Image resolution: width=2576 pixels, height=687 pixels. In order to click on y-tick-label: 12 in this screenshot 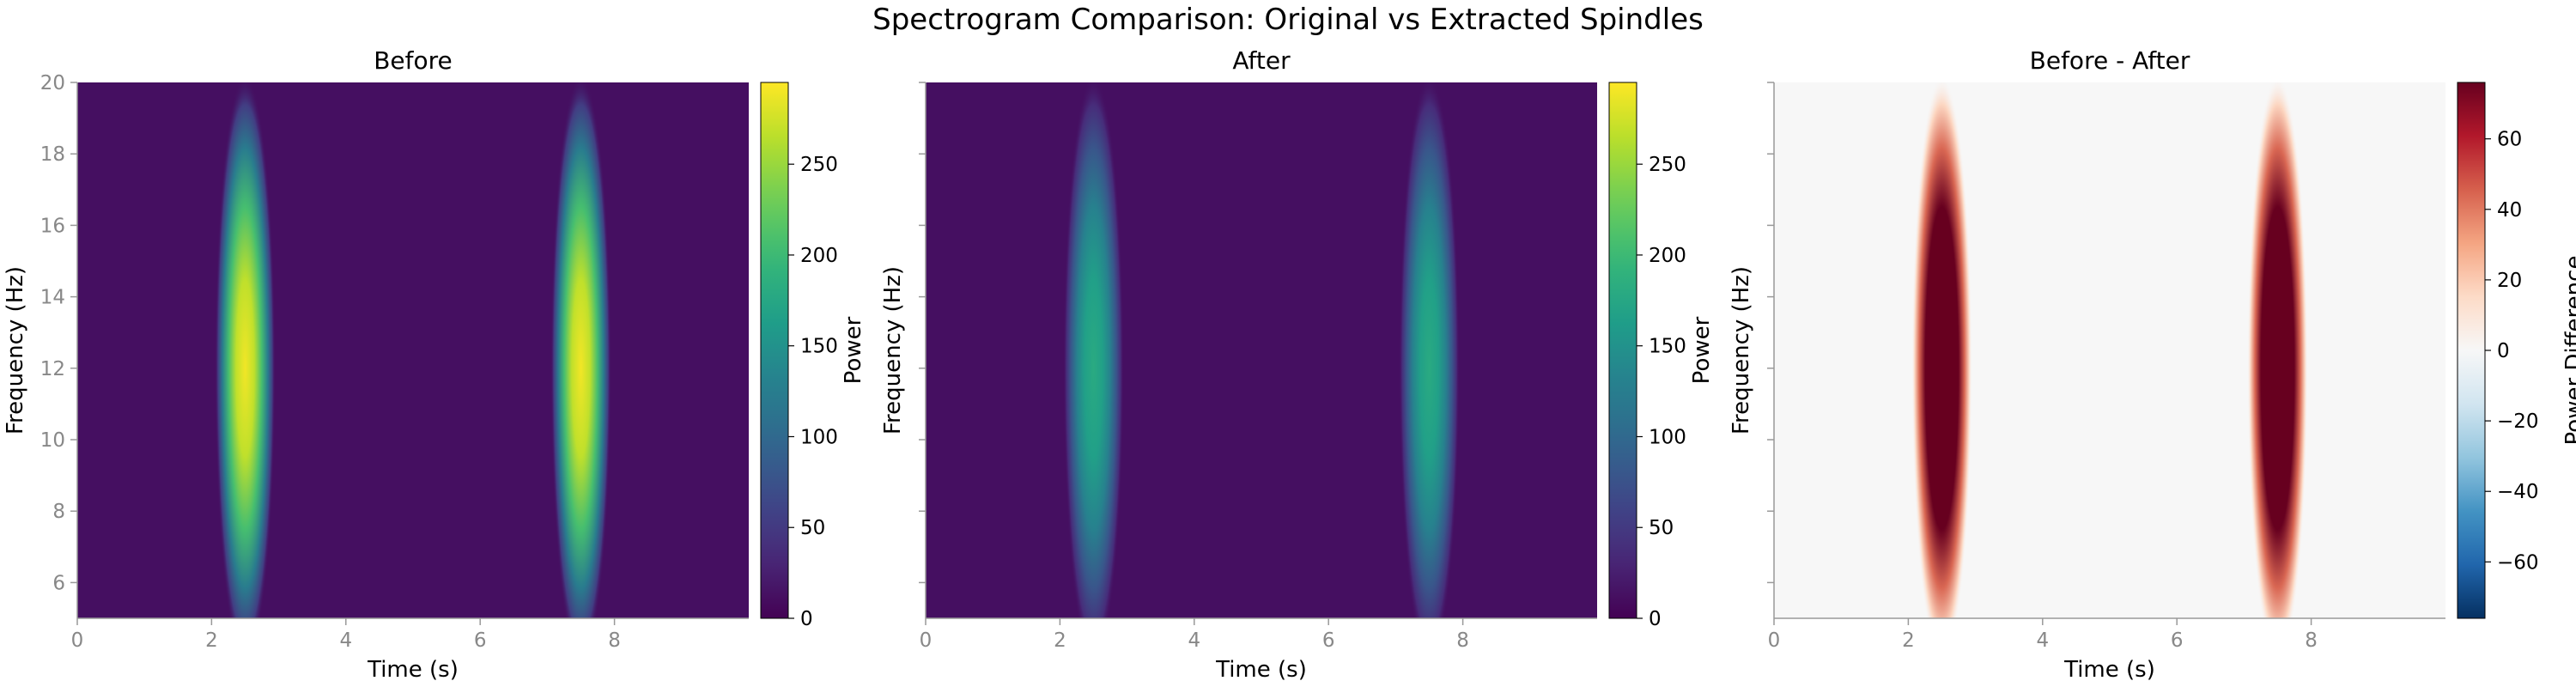, I will do `click(52, 369)`.